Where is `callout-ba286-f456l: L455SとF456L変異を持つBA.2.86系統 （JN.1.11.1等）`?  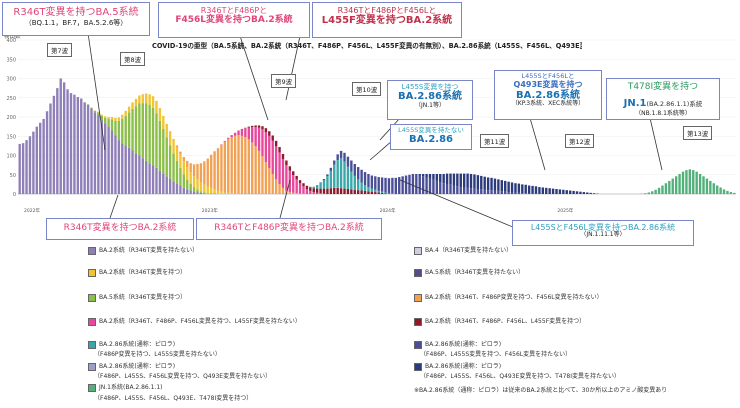 callout-ba286-f456l: L455SとF456L変異を持つBA.2.86系統 （JN.1.11.1等） is located at coordinates (603, 233).